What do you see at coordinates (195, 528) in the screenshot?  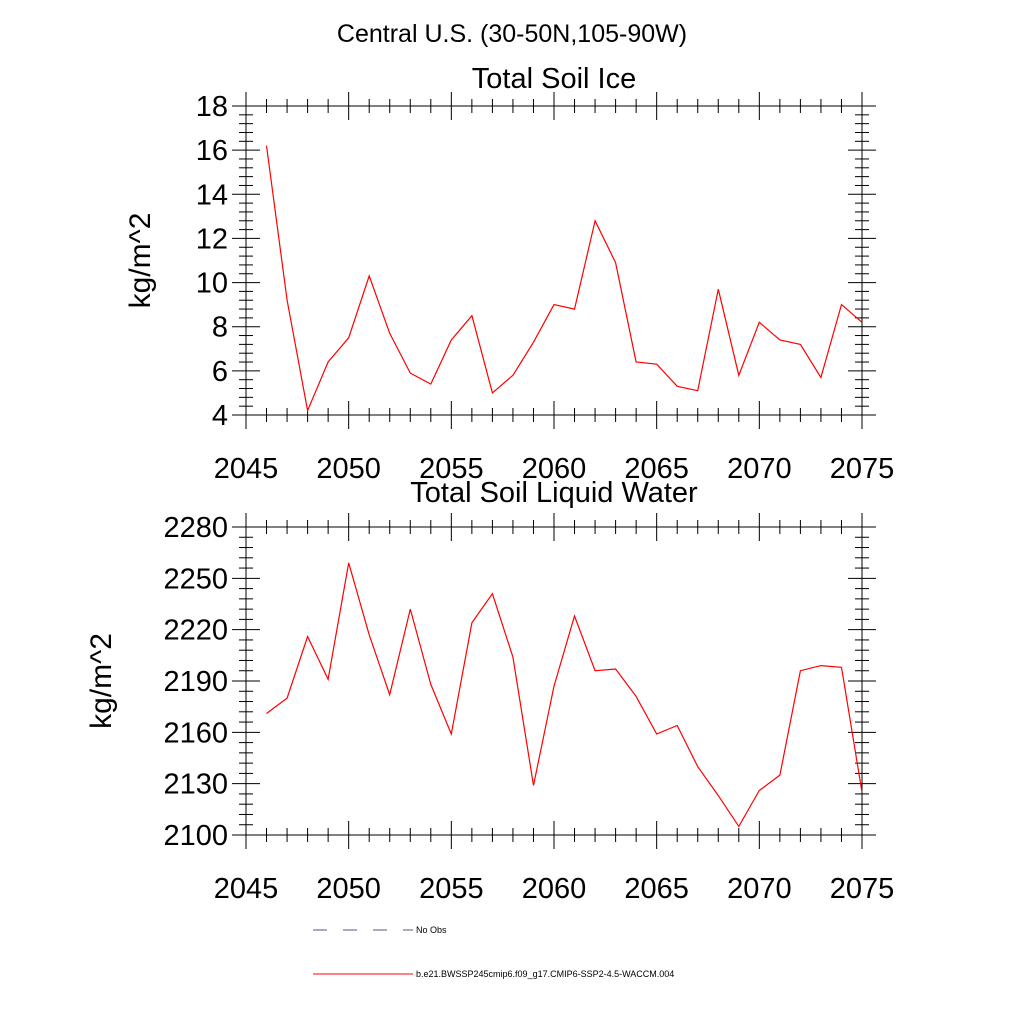 I see `y-tick-label: 2280` at bounding box center [195, 528].